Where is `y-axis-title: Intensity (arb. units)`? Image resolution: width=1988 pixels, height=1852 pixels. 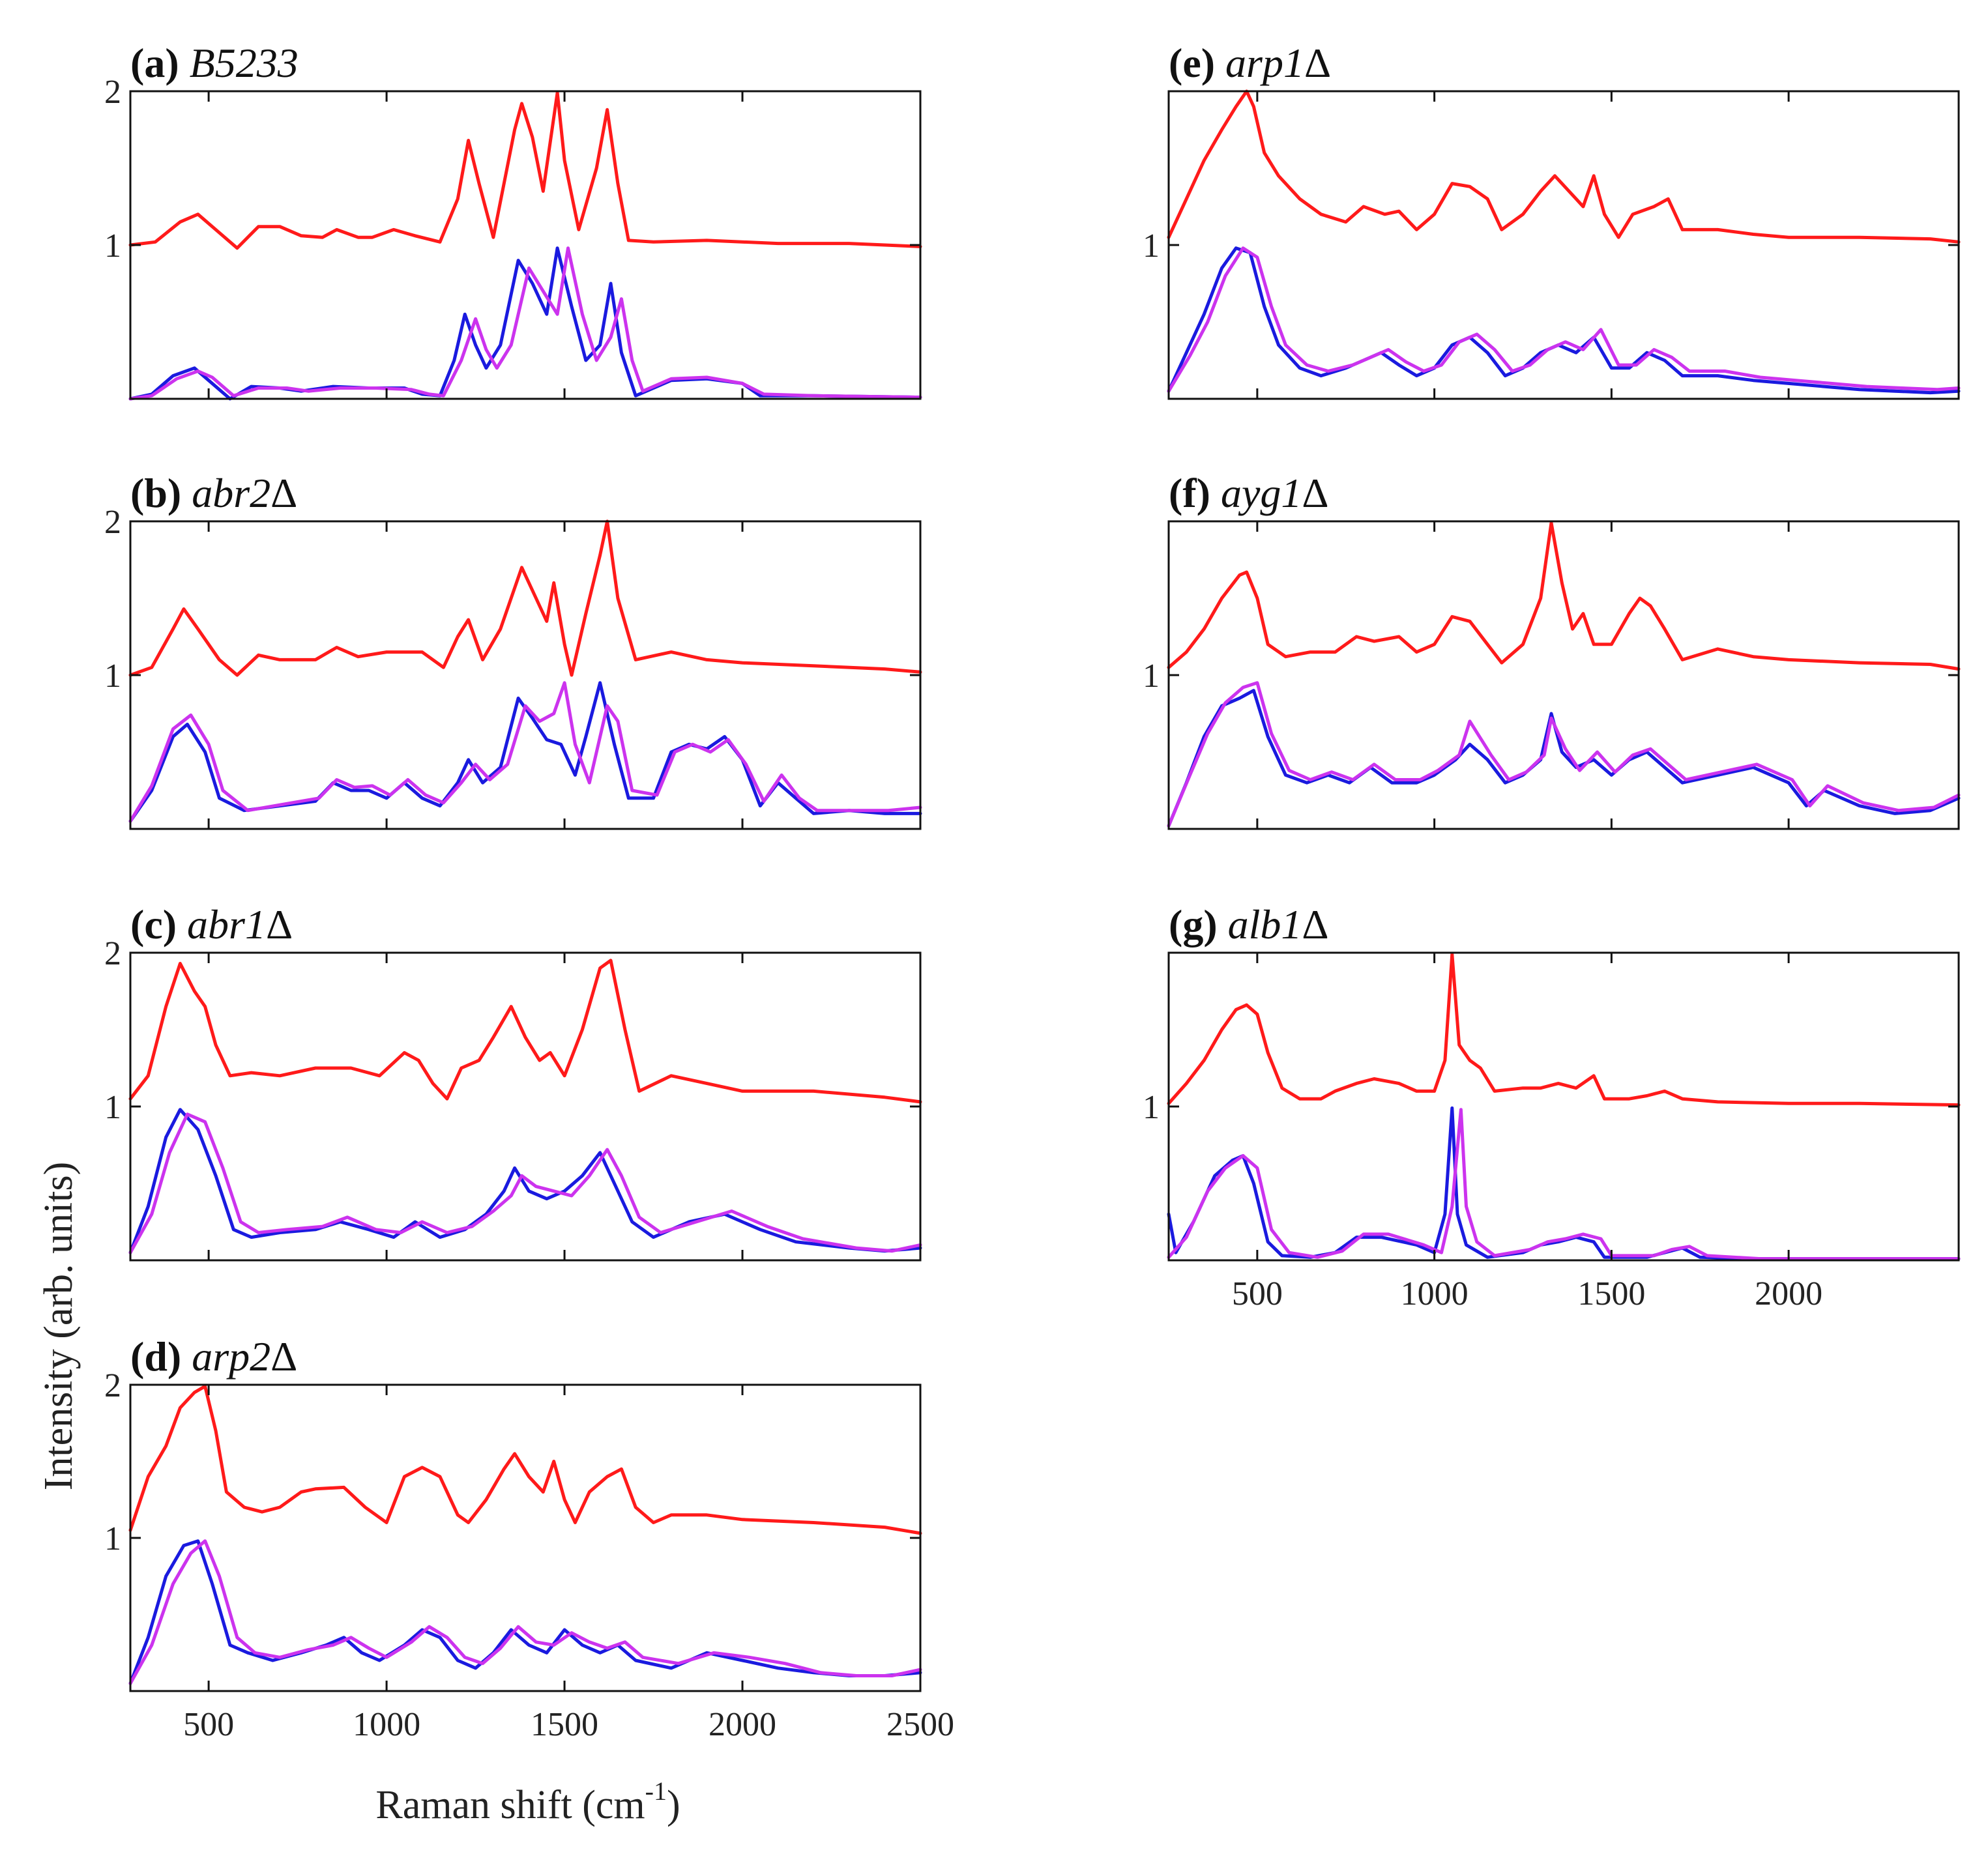 y-axis-title: Intensity (arb. units) is located at coordinates (59, 1326).